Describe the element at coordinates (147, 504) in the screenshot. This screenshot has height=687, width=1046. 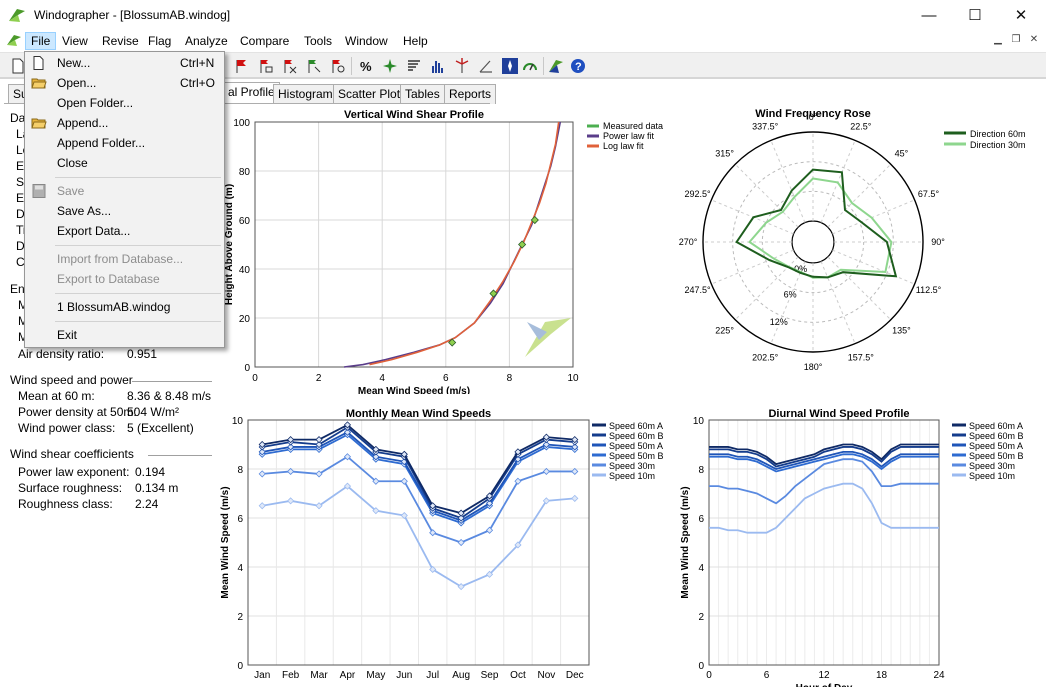
I see `roughness-class-value: 2.24` at that location.